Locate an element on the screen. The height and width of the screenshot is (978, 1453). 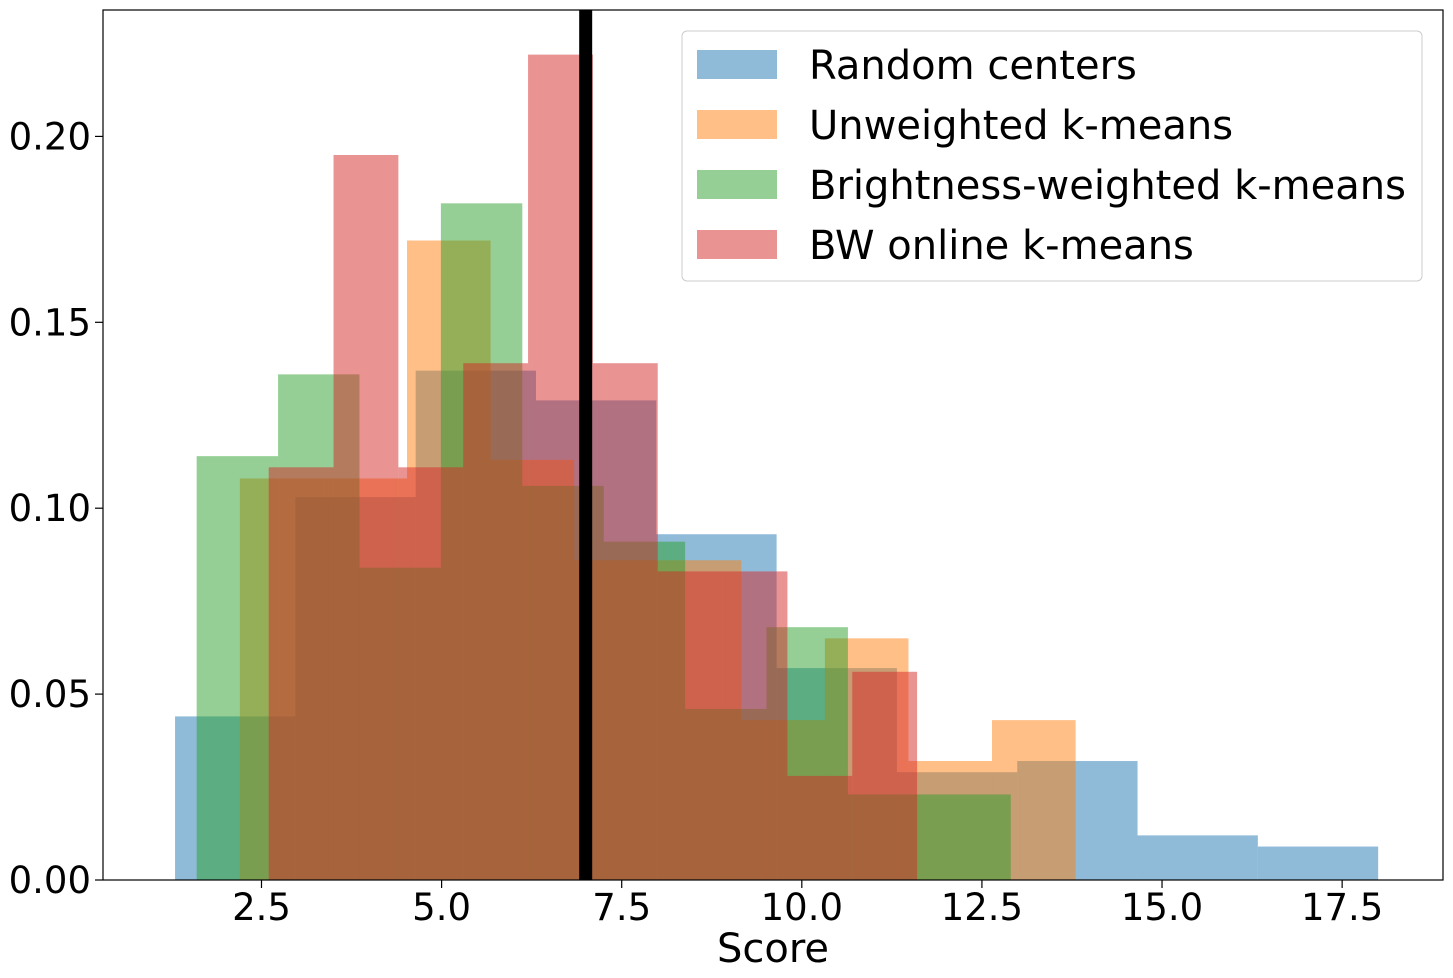
y-tick-label: 0.20 is located at coordinates (50, 136).